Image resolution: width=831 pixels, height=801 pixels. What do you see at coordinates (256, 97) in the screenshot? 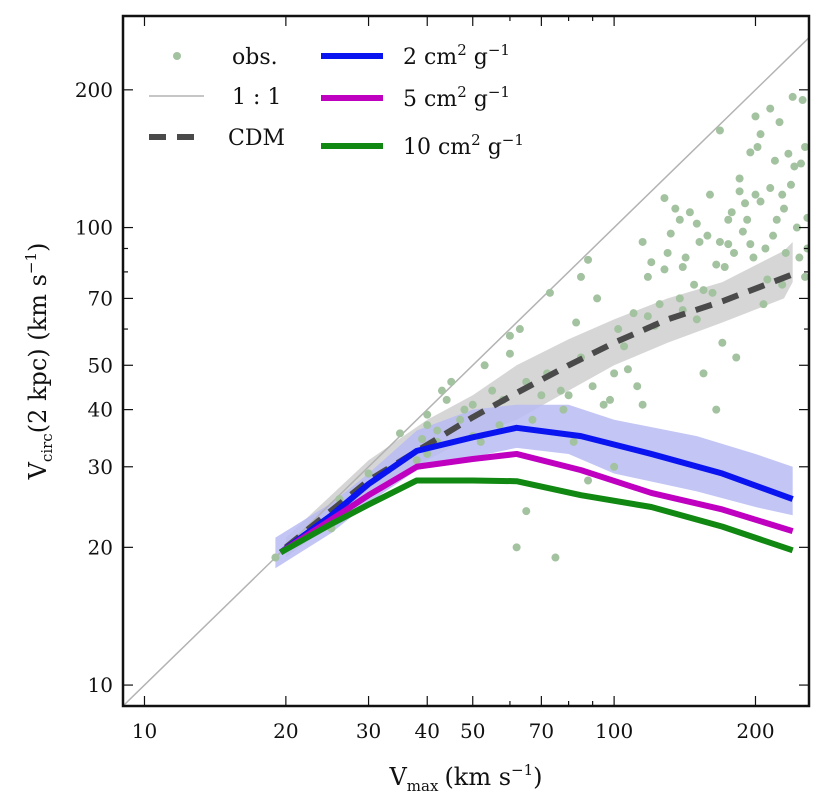
I see `legend-one-to-one-label: 1` at bounding box center [256, 97].